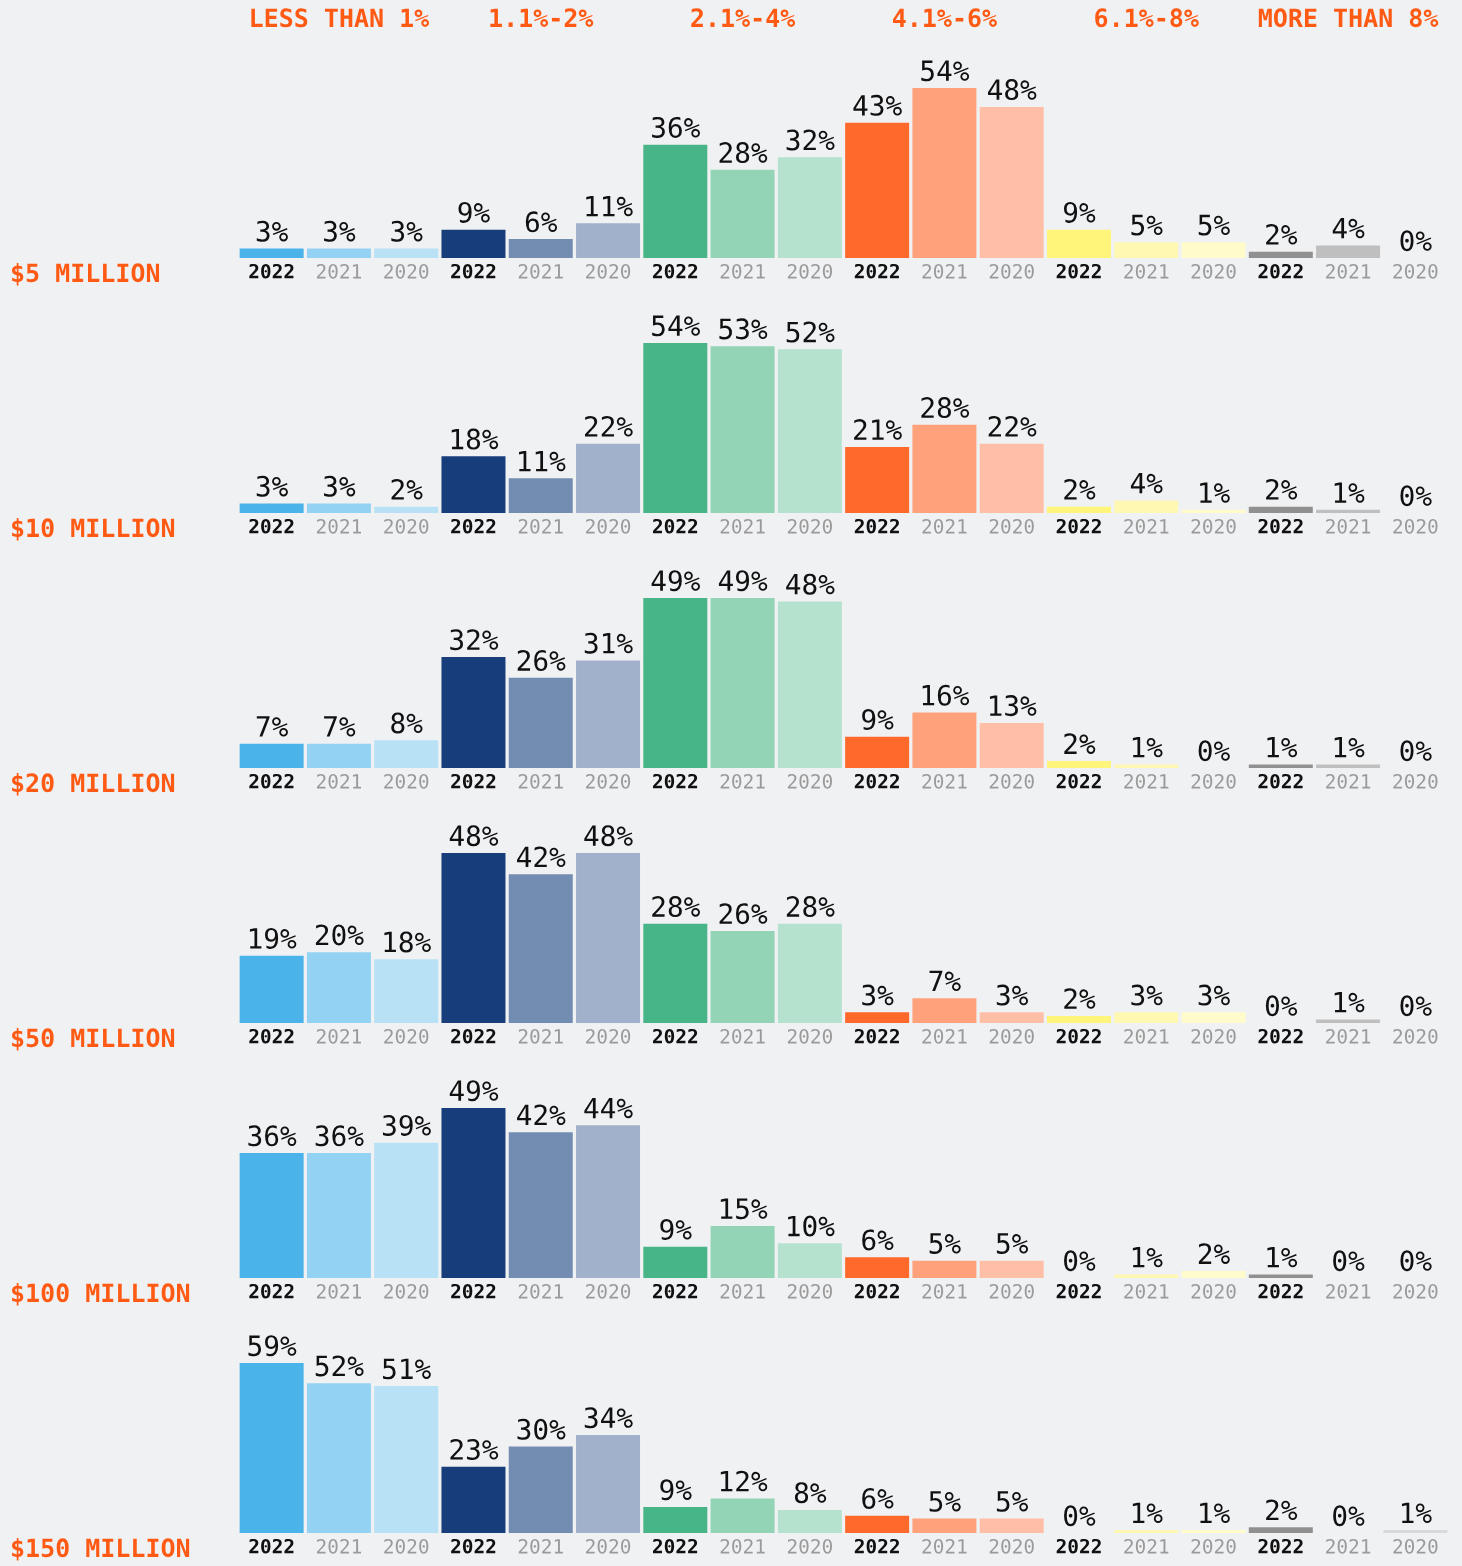 The height and width of the screenshot is (1566, 1462). What do you see at coordinates (744, 1209) in the screenshot?
I see `data-label: 15%` at bounding box center [744, 1209].